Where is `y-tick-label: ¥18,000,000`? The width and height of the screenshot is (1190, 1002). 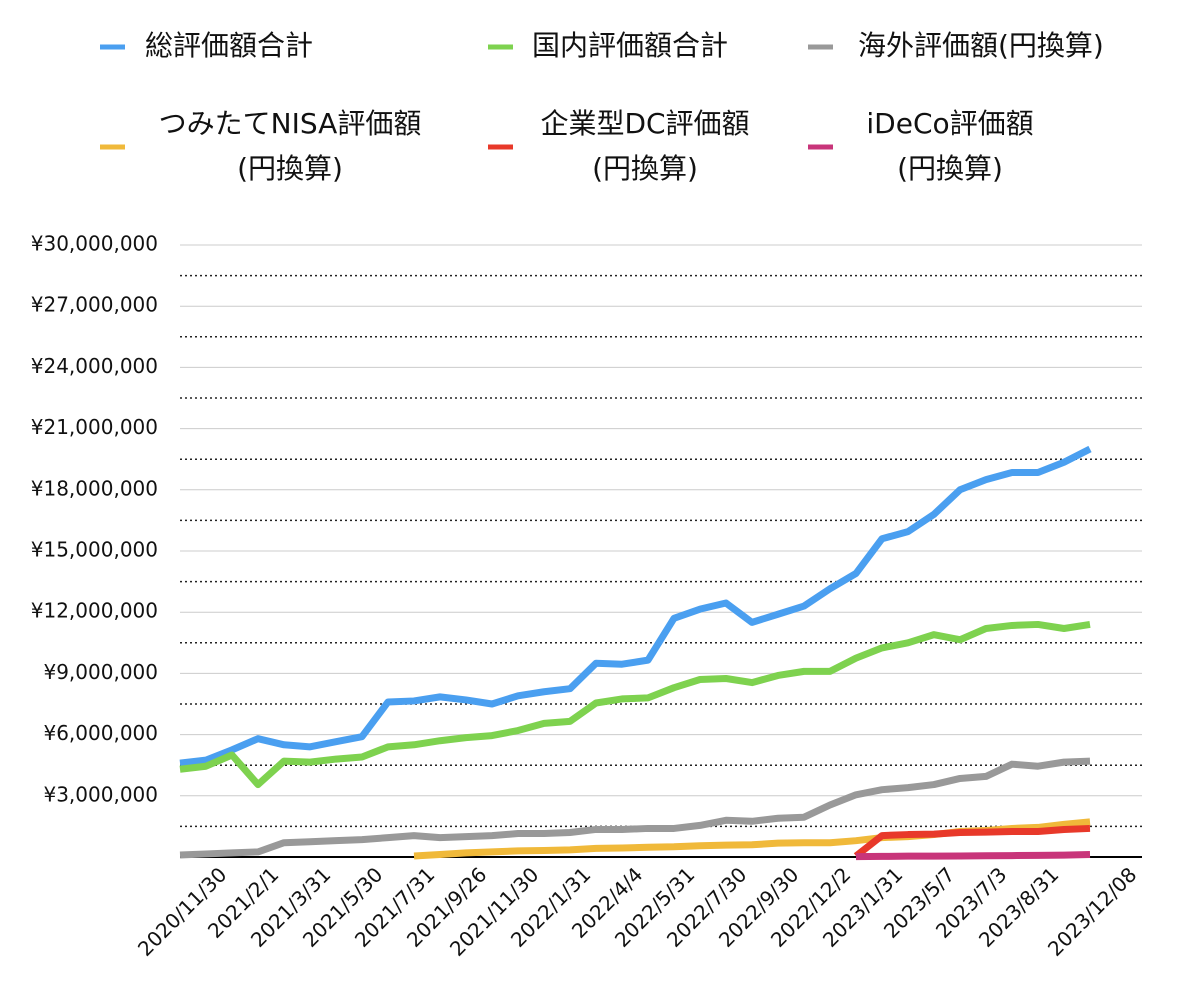 y-tick-label: ¥18,000,000 is located at coordinates (94, 488).